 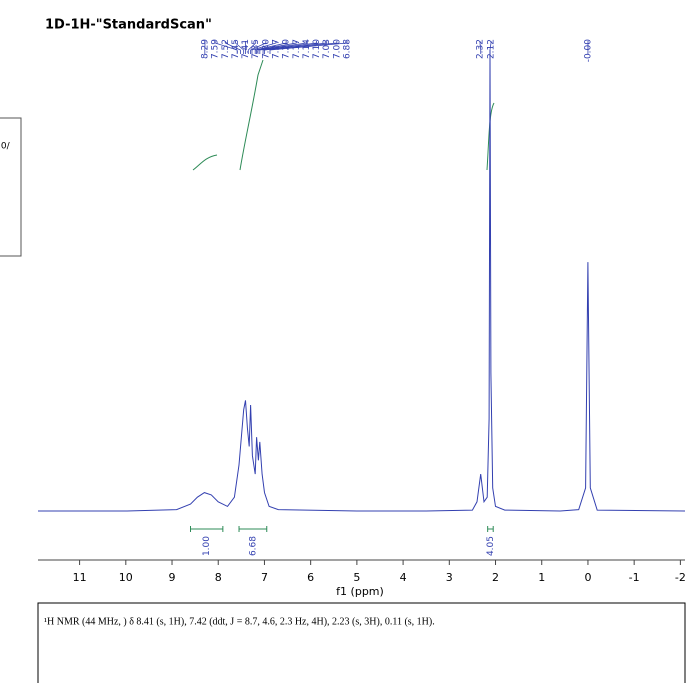 What do you see at coordinates (680, 577) in the screenshot?
I see `x-tick-label: -2` at bounding box center [680, 577].